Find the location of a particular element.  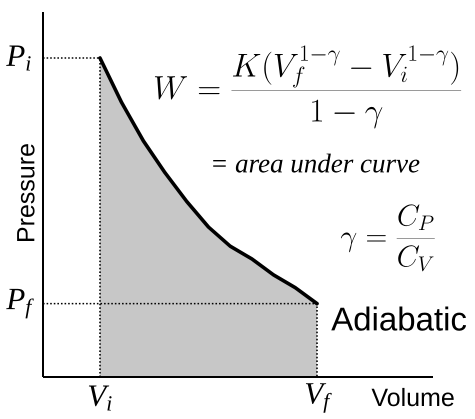

x-axis-title: Volume is located at coordinates (413, 397).